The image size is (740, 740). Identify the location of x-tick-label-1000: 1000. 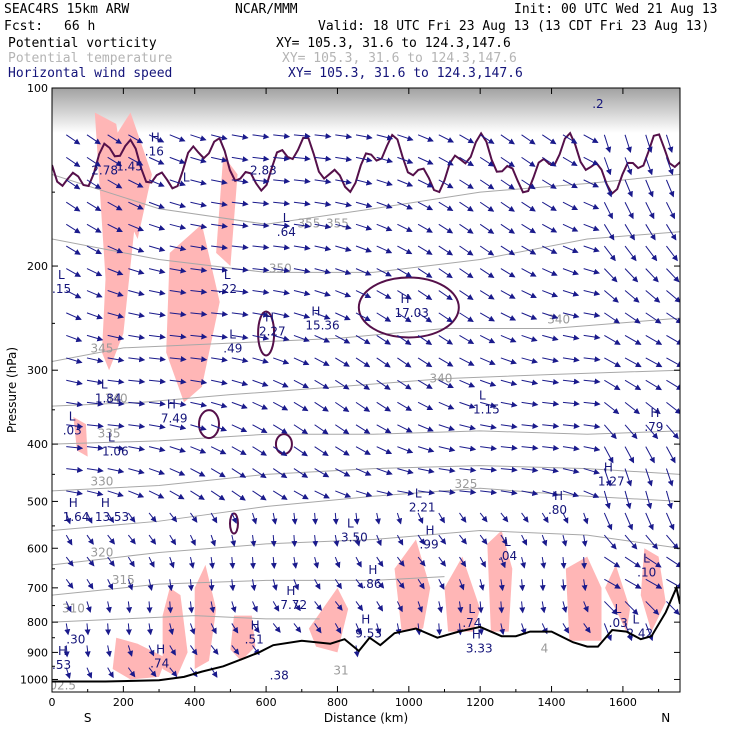
(409, 702).